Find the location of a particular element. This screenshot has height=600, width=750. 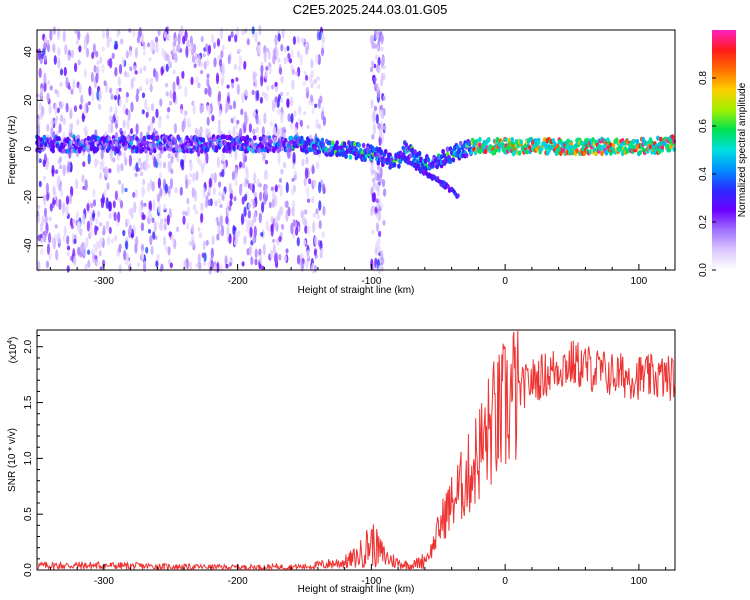

spectrogram-y-axis-label: Frequency (Hz) is located at coordinates (12, 150).